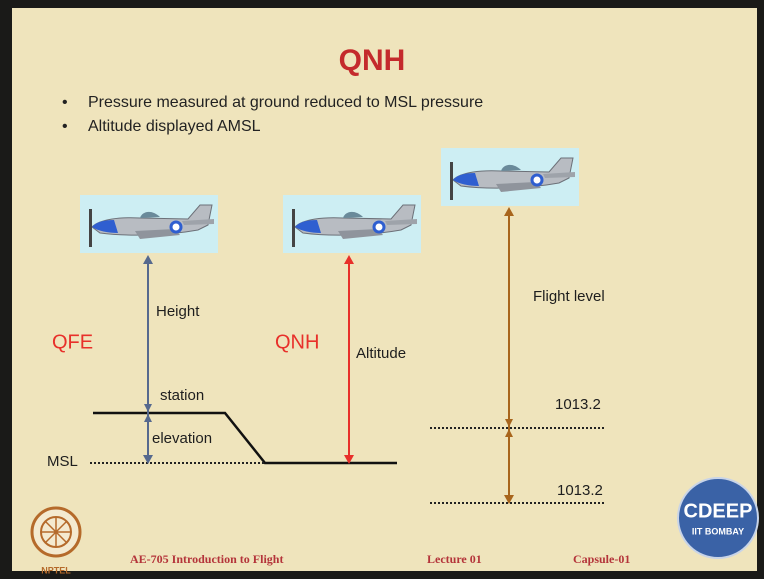  What do you see at coordinates (372, 60) in the screenshot?
I see `slide-title: QNH` at bounding box center [372, 60].